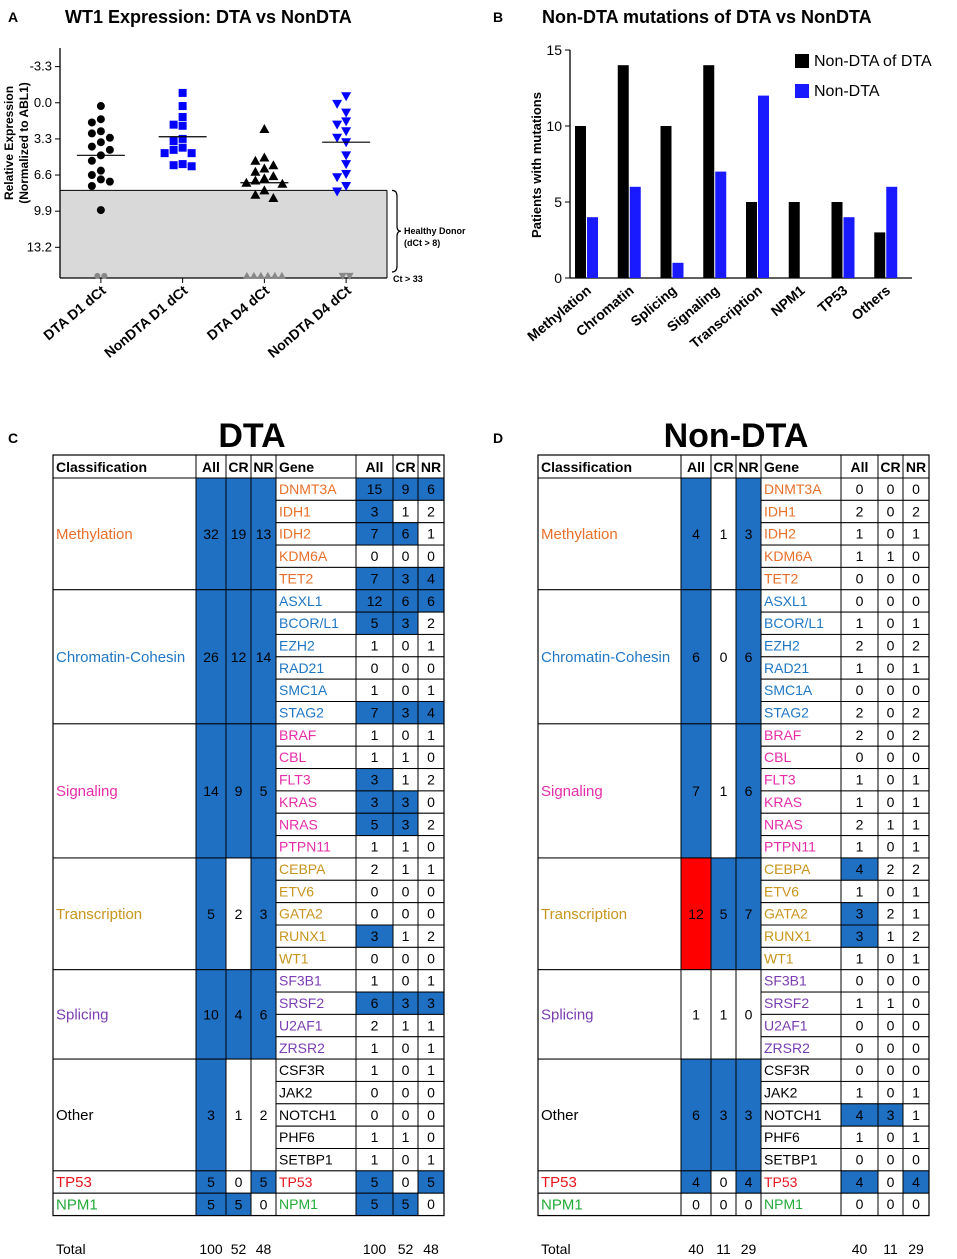 The height and width of the screenshot is (1259, 957). What do you see at coordinates (748, 467) in the screenshot?
I see `table-header-cell: NR` at bounding box center [748, 467].